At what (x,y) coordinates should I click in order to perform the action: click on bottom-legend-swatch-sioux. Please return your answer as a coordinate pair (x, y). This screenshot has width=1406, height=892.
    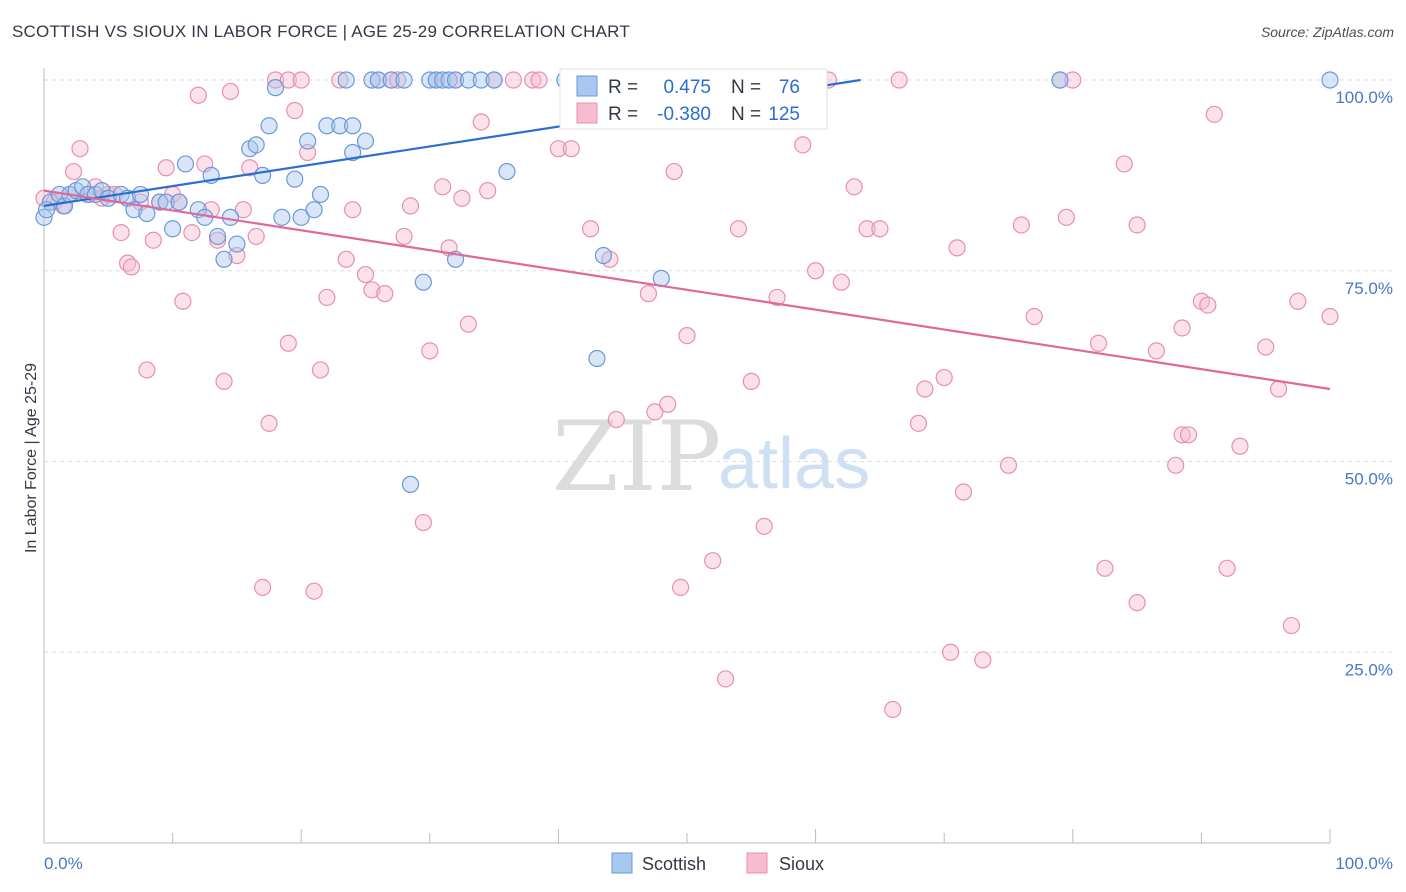
    Looking at the image, I should click on (757, 863).